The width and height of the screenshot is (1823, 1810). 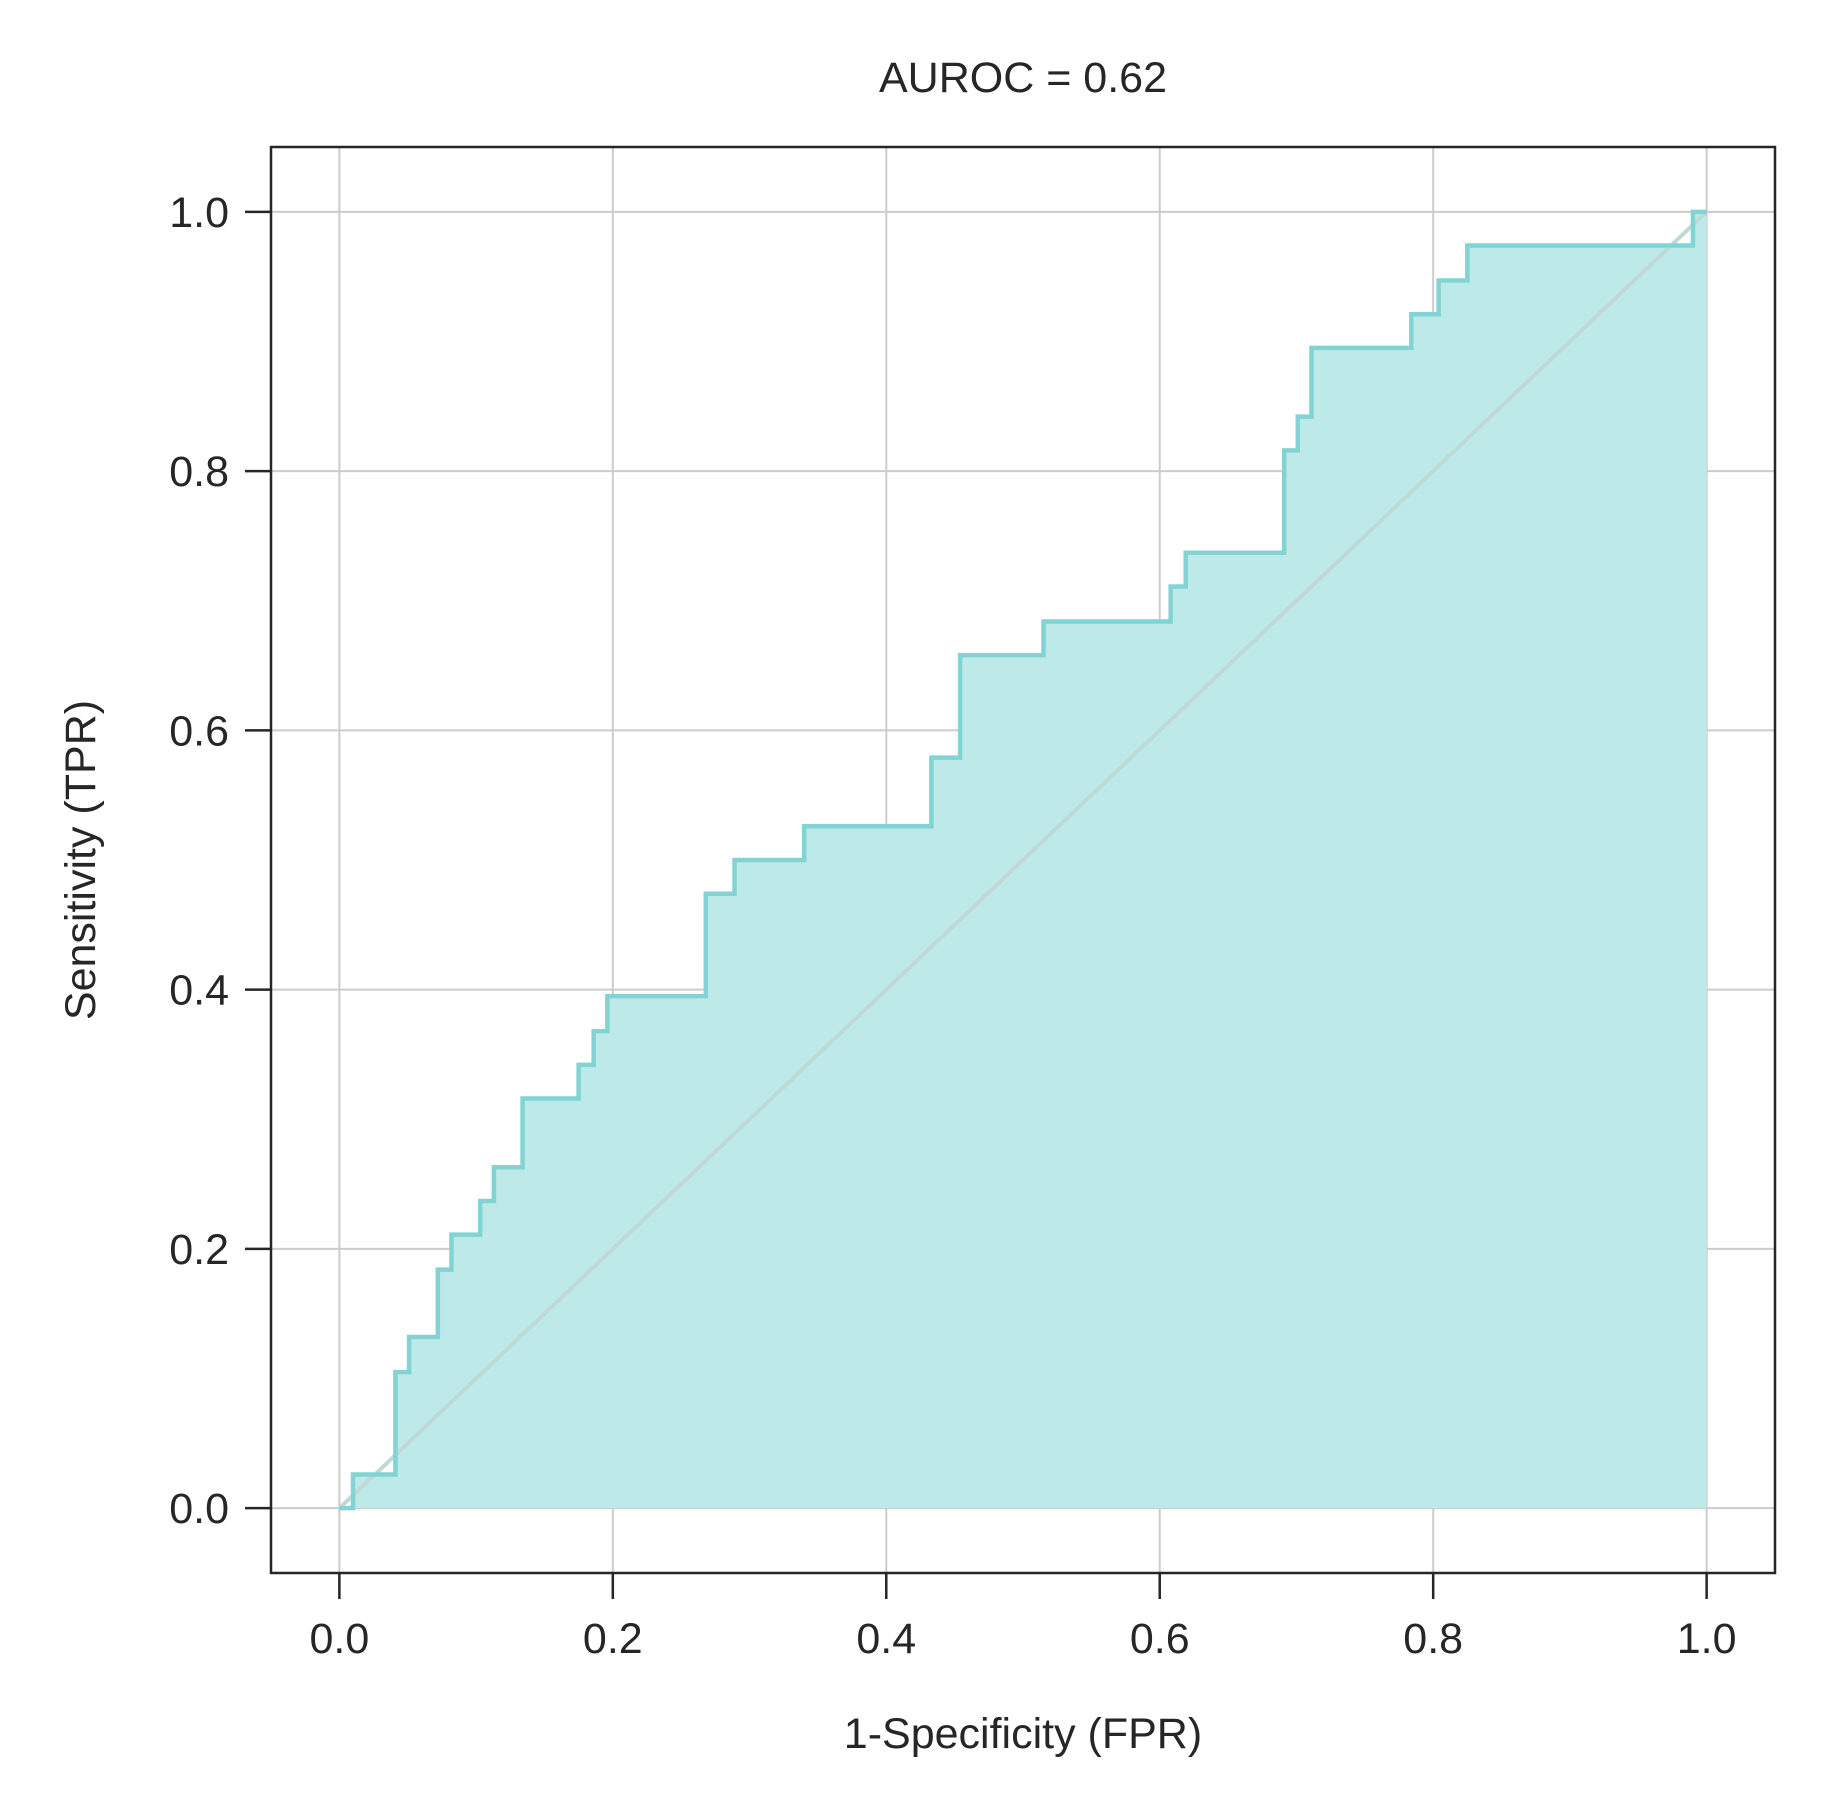 What do you see at coordinates (199, 472) in the screenshot?
I see `y-tick-label-4: 0.8` at bounding box center [199, 472].